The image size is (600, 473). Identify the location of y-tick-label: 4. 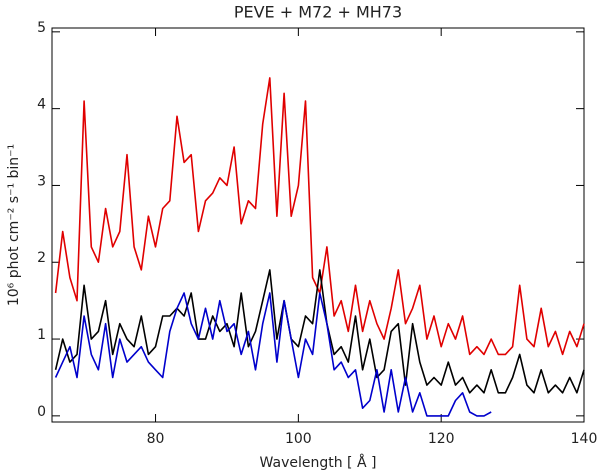
(41, 105).